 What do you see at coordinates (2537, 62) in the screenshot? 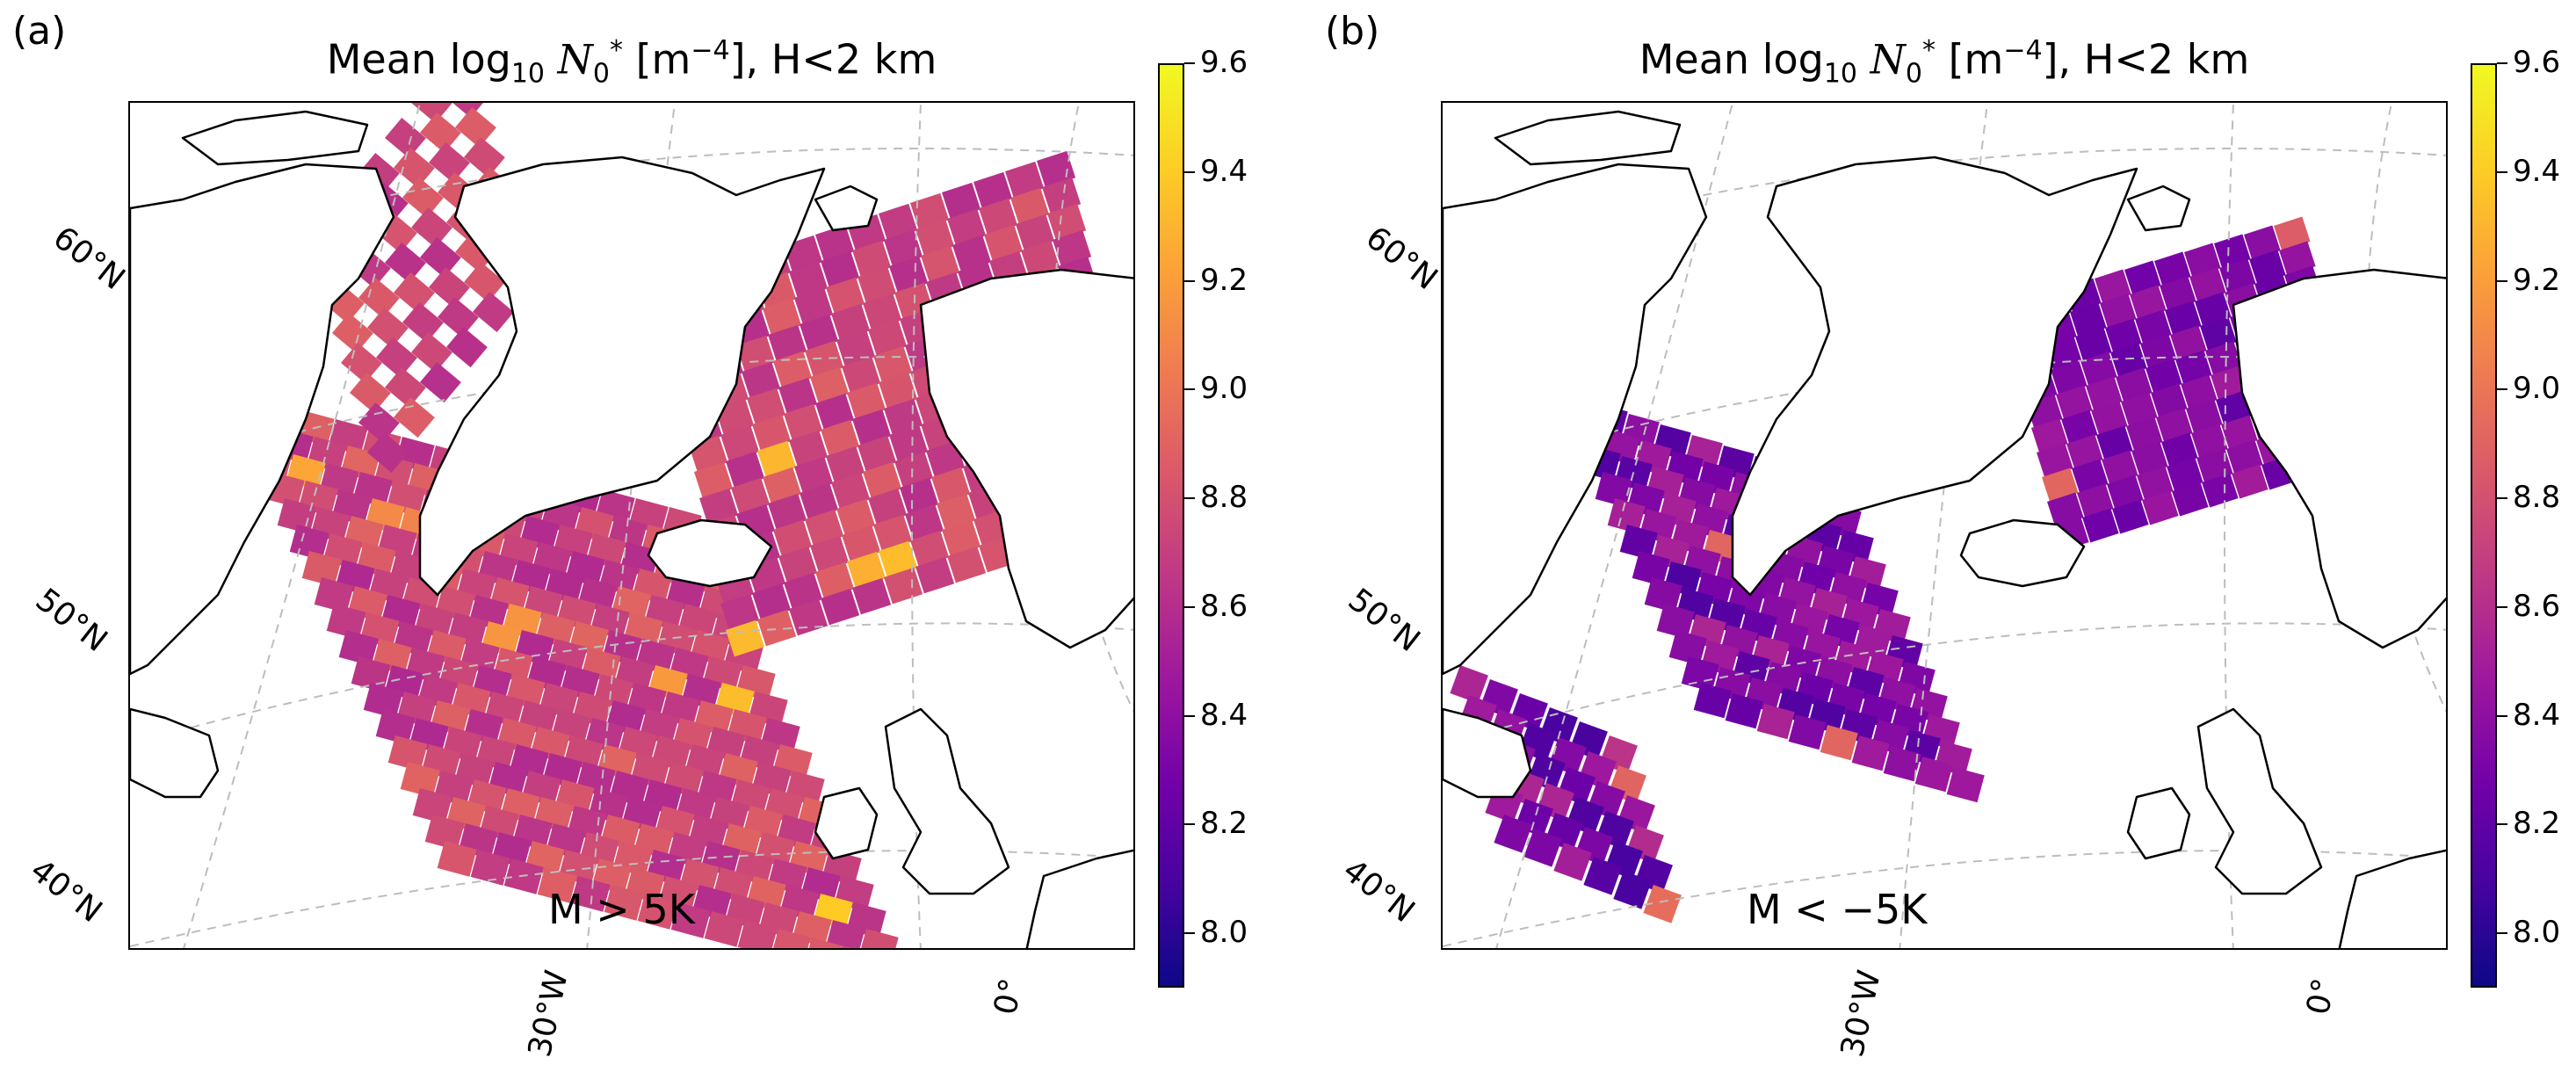
I see `colorbar-tick-label: 9.6` at bounding box center [2537, 62].